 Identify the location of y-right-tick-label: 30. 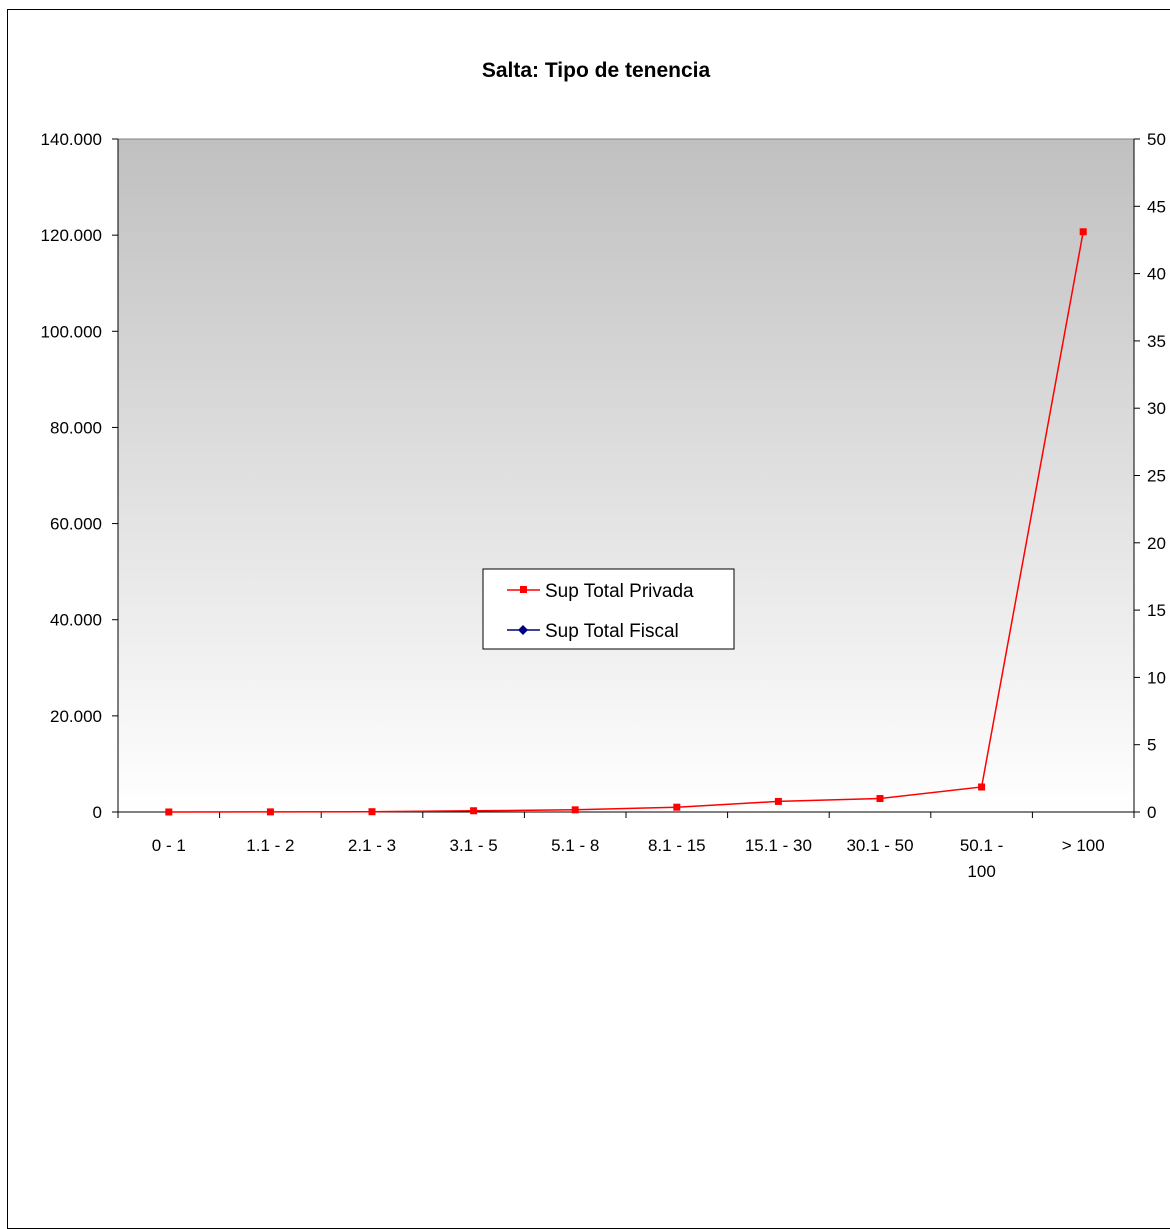
(1156, 408).